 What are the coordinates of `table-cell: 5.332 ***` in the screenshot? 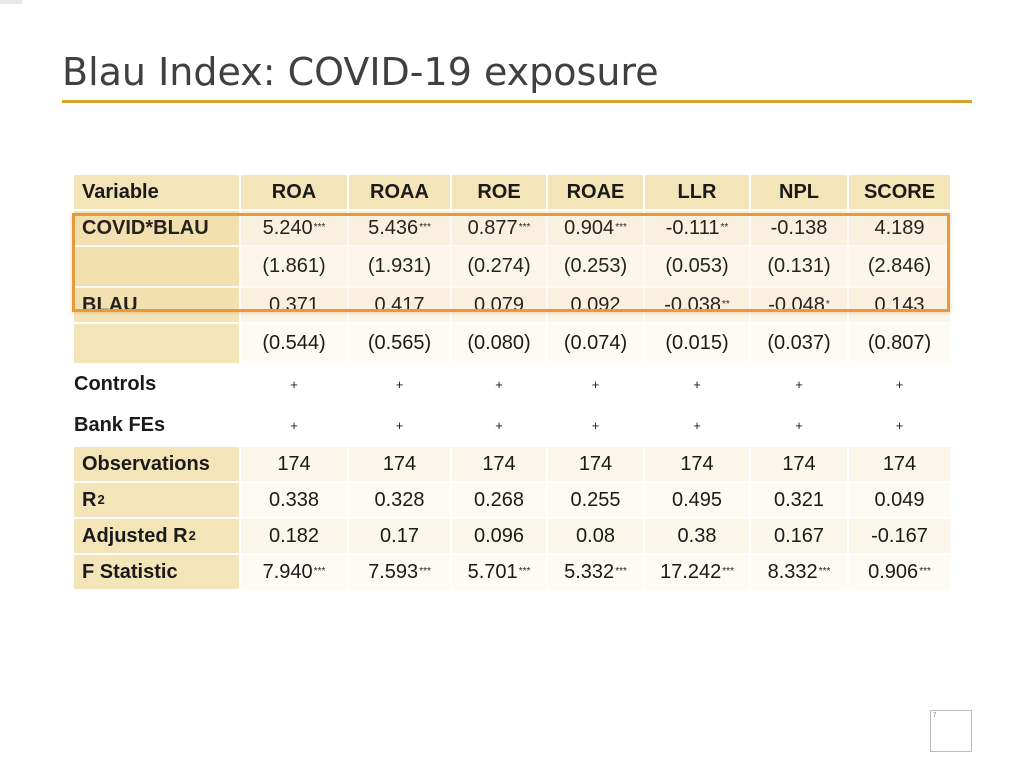 It's located at (596, 573).